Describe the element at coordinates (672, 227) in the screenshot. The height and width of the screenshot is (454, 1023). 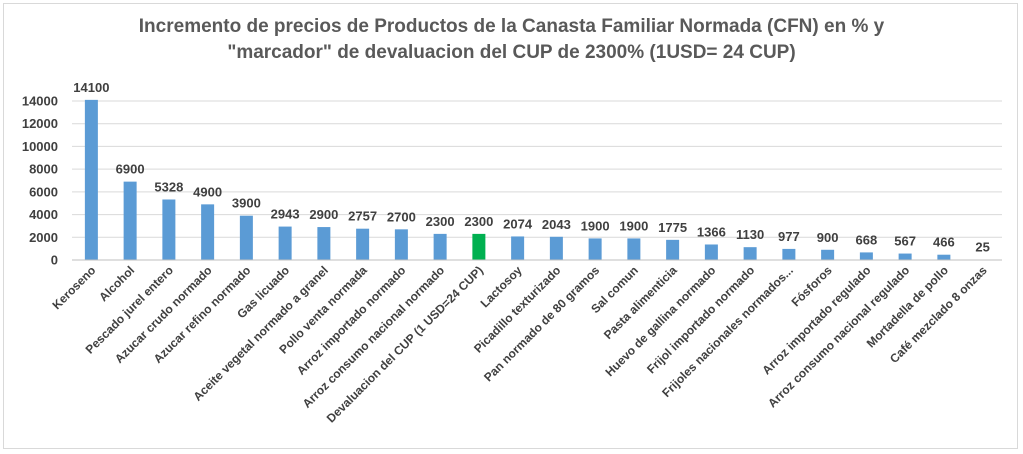
I see `data-label-16: 1775` at that location.